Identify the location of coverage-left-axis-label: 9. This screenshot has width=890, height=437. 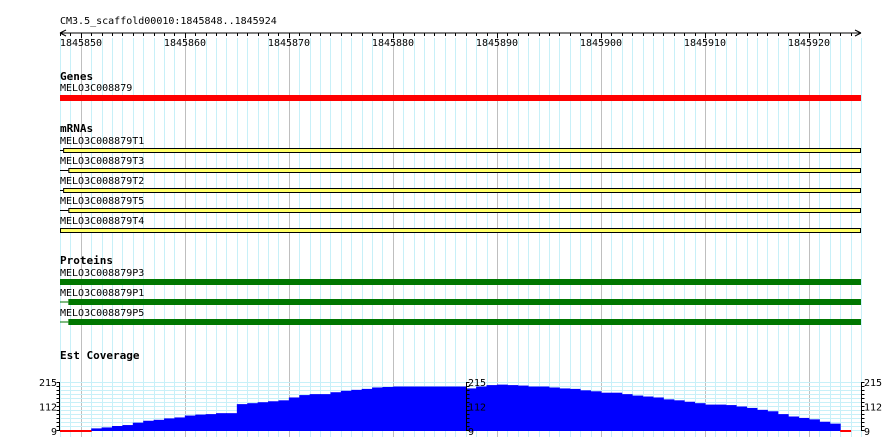
(54, 432).